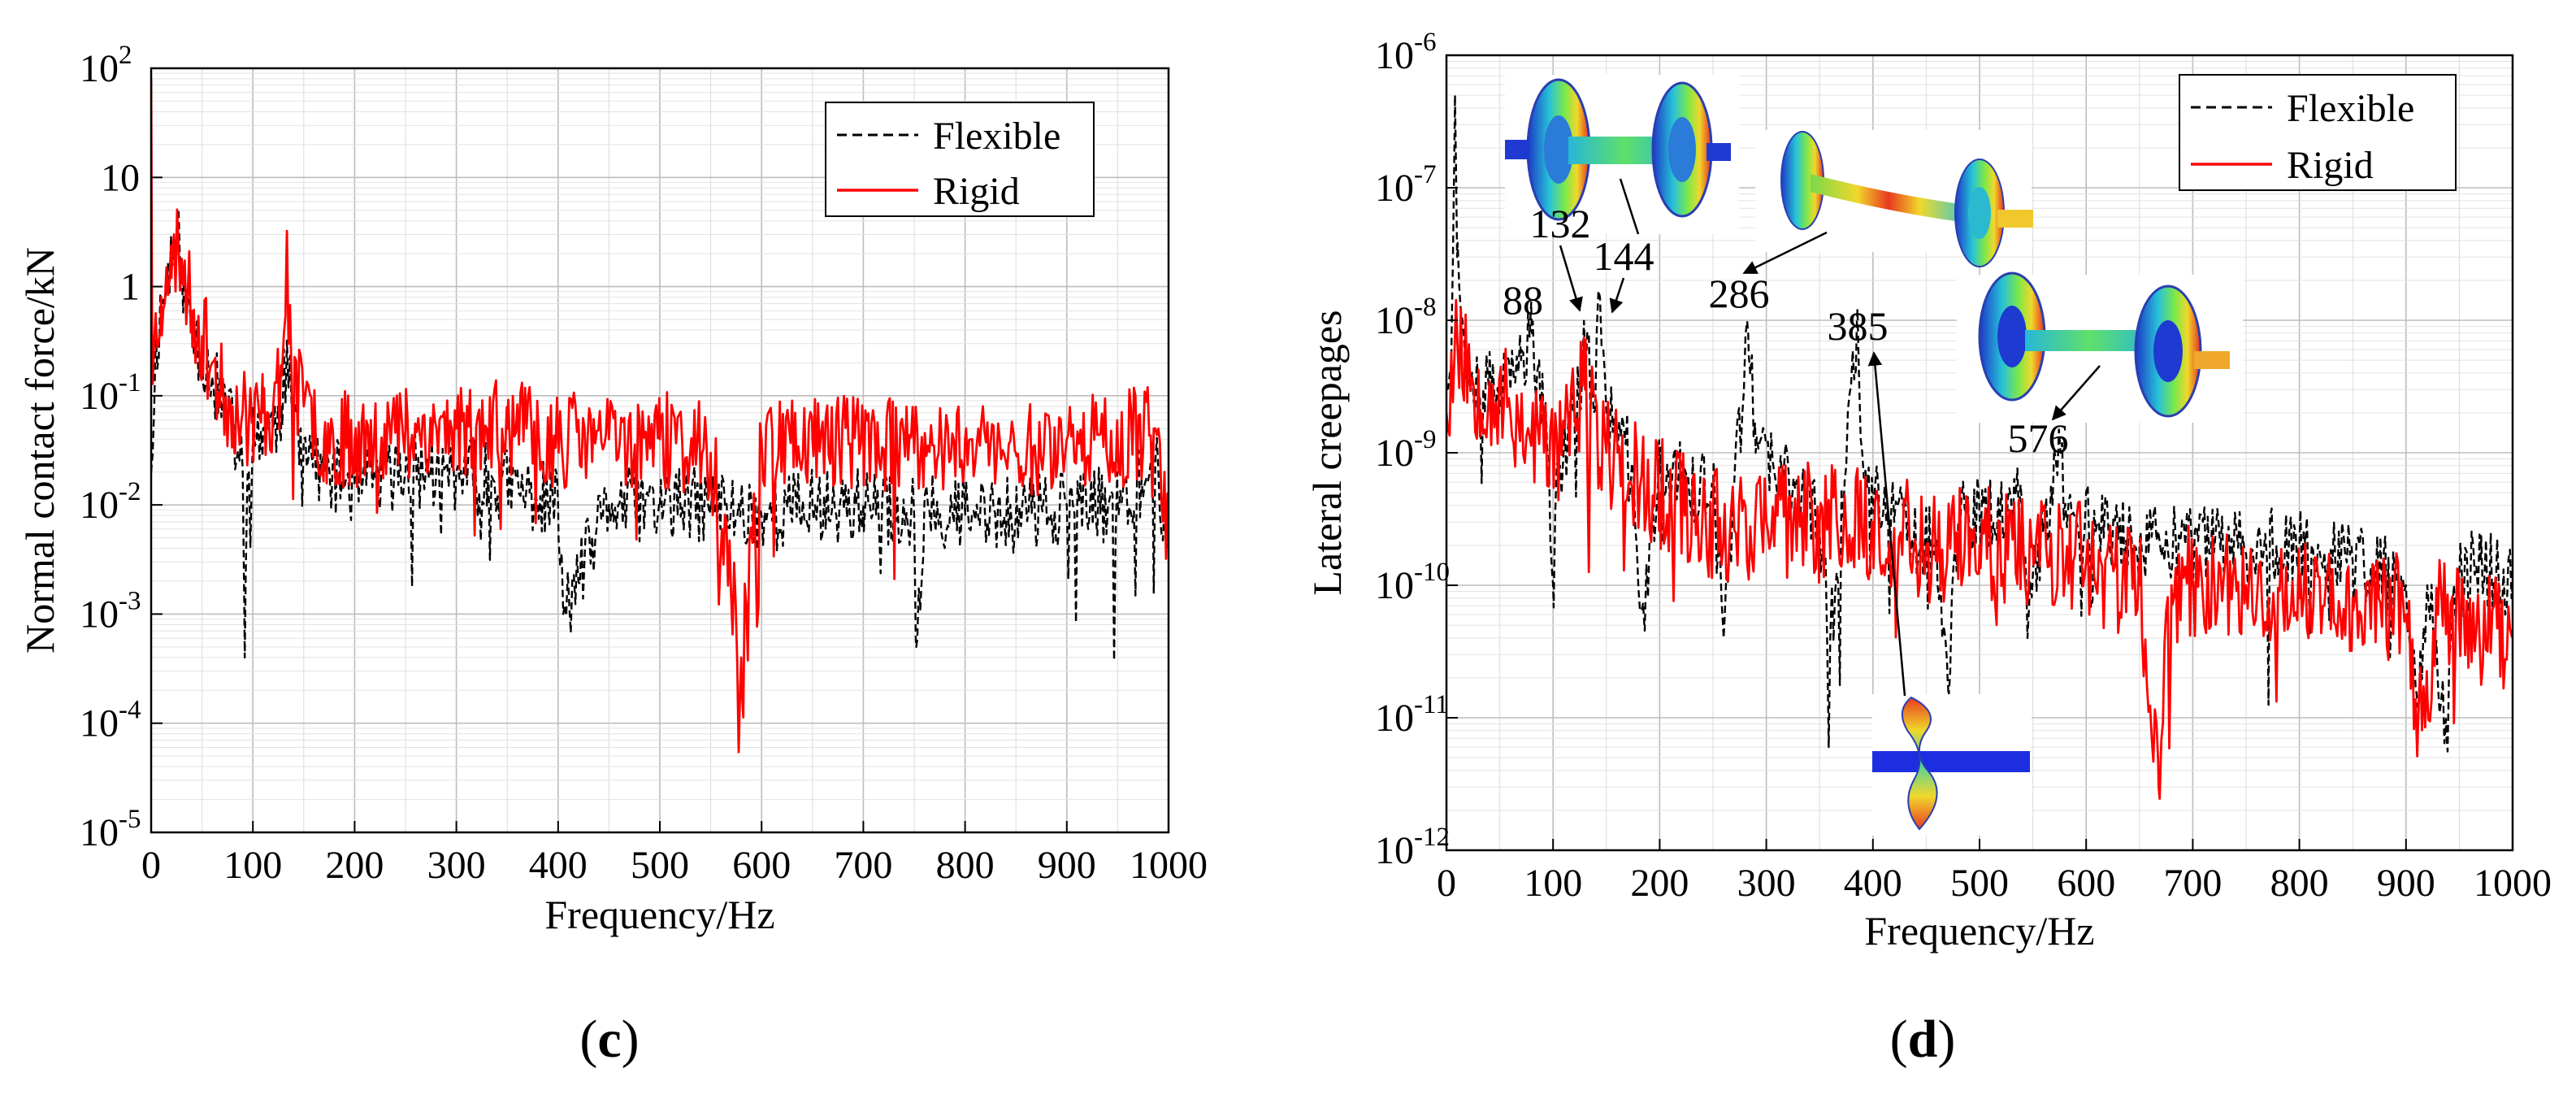  I want to click on x-ticks-c: 0 100 200 300 400 500 600 700 800 900 1000, so click(674, 854).